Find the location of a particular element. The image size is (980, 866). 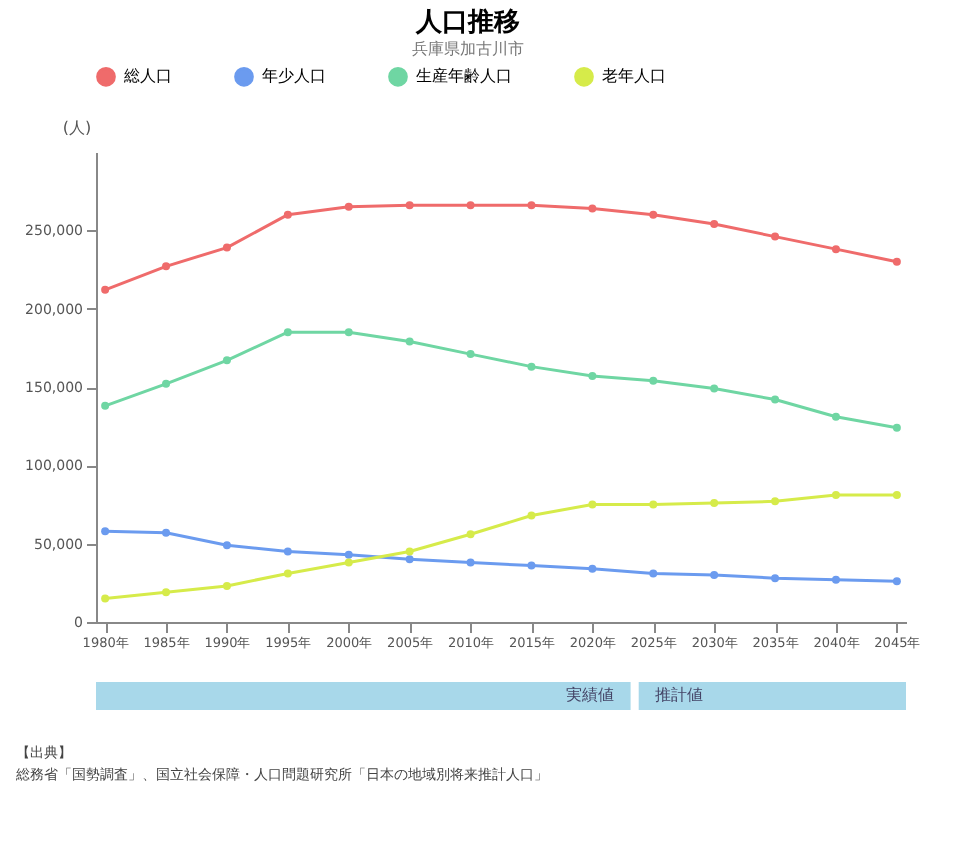

chart-title: 人口推移 is located at coordinates (467, 23).